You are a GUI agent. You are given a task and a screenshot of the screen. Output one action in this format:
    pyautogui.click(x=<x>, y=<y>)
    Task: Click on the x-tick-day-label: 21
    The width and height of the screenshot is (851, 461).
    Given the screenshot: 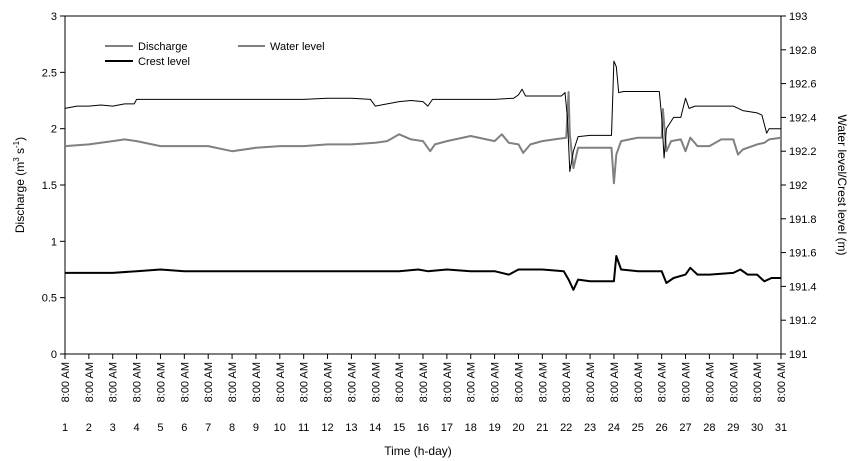 What is the action you would take?
    pyautogui.click(x=542, y=428)
    